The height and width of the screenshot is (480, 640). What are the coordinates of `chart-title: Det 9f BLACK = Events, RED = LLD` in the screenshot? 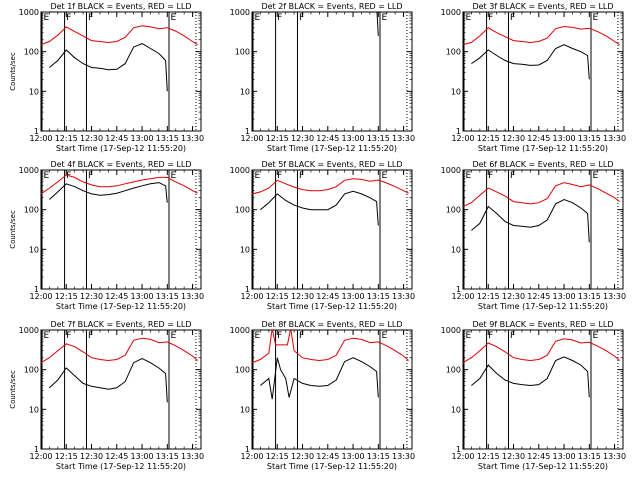 It's located at (542, 324).